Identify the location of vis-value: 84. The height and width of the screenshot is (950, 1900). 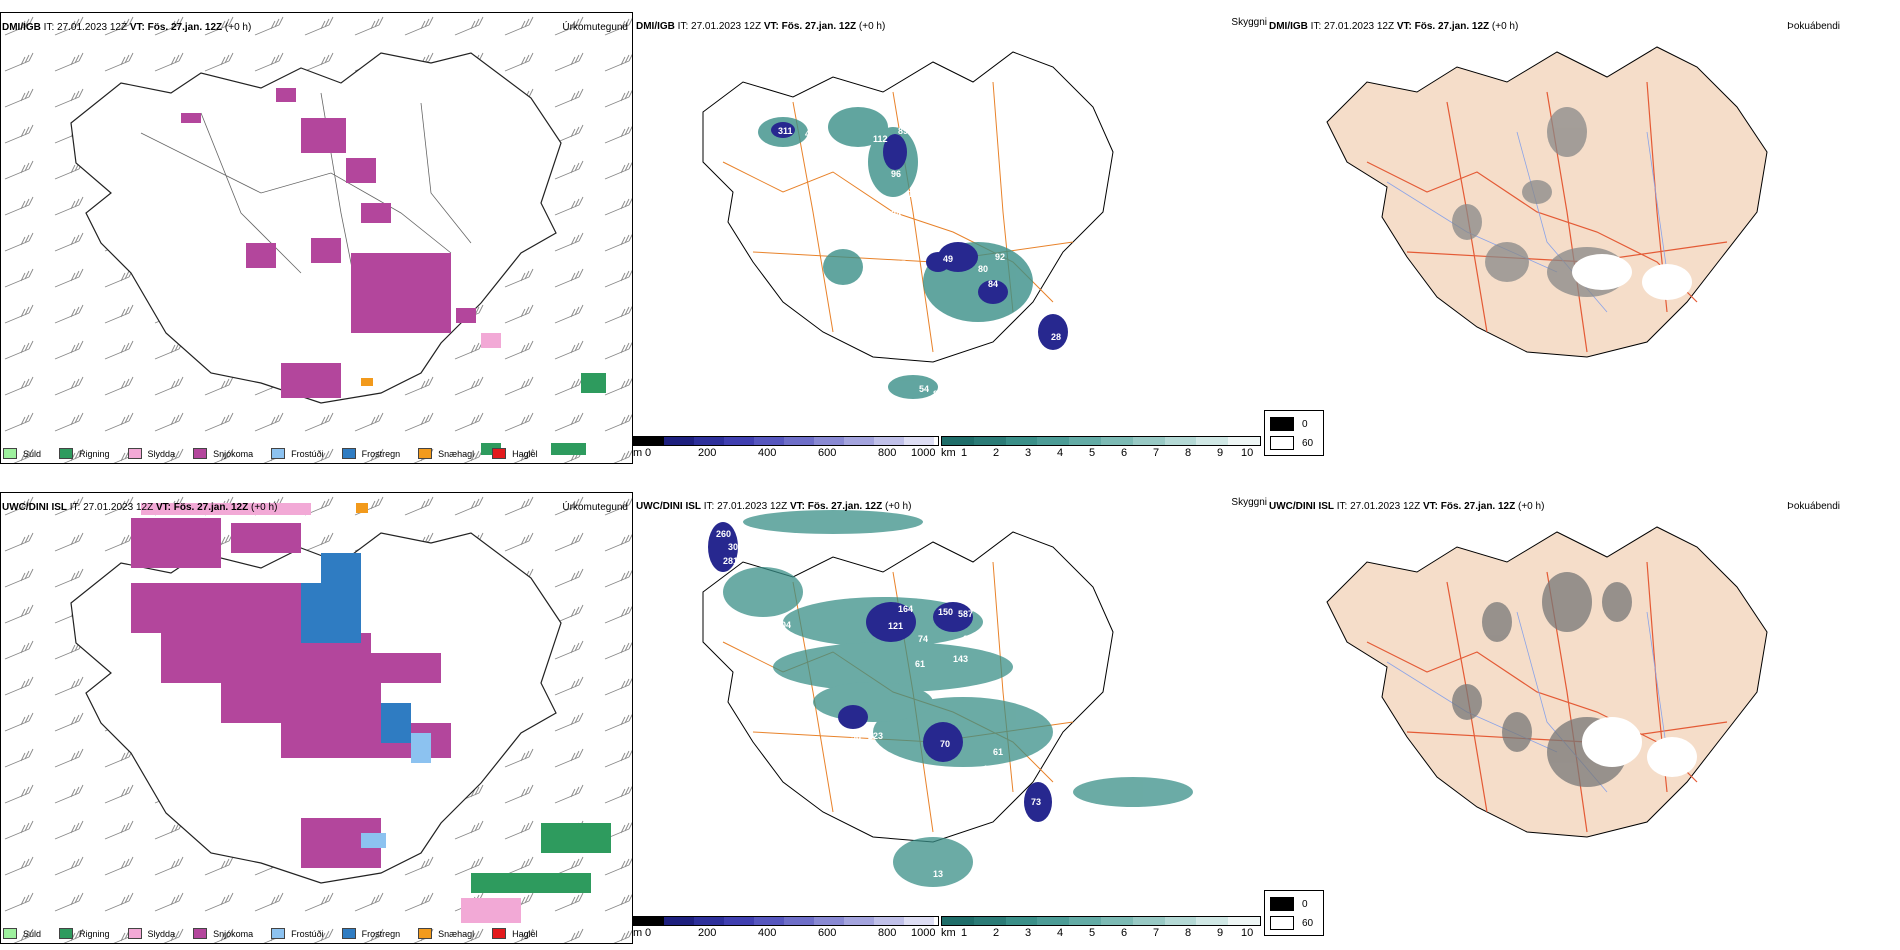
(938, 394).